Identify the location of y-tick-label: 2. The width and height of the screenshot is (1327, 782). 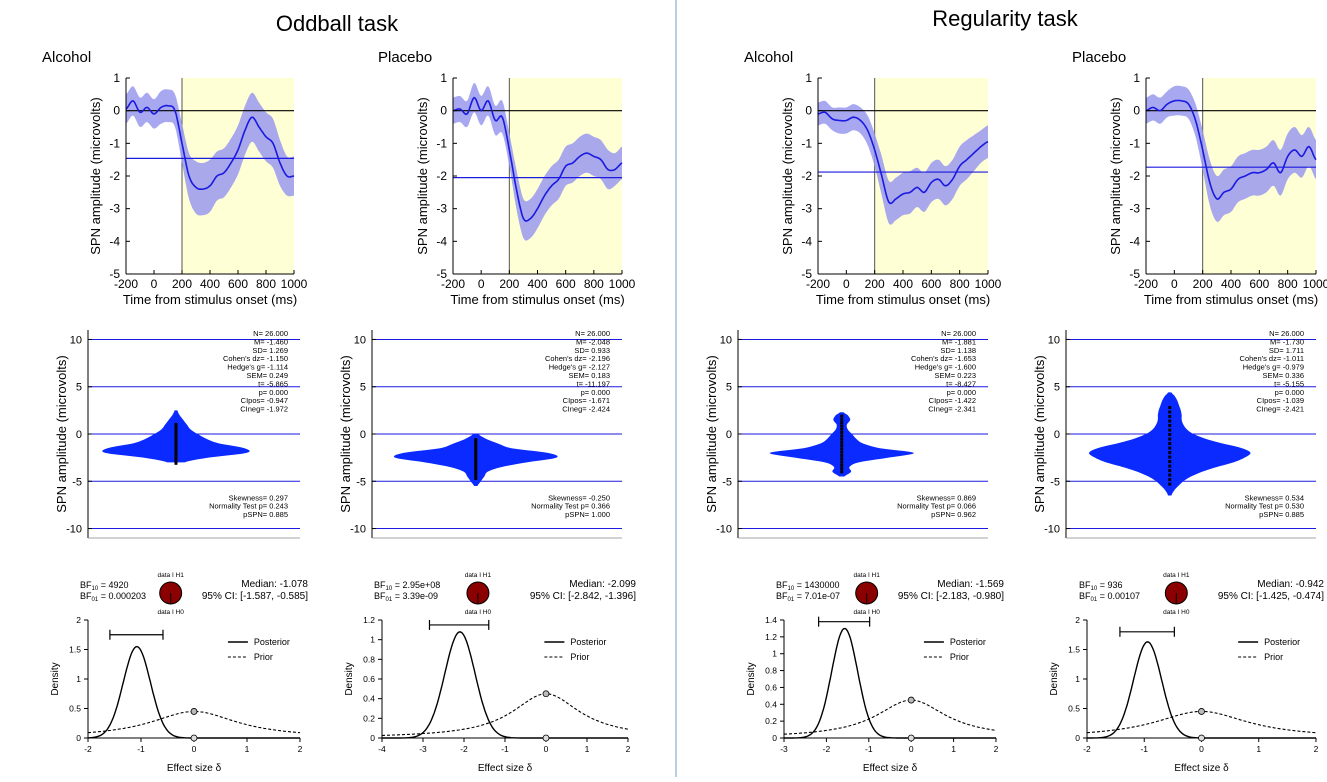
(78, 620).